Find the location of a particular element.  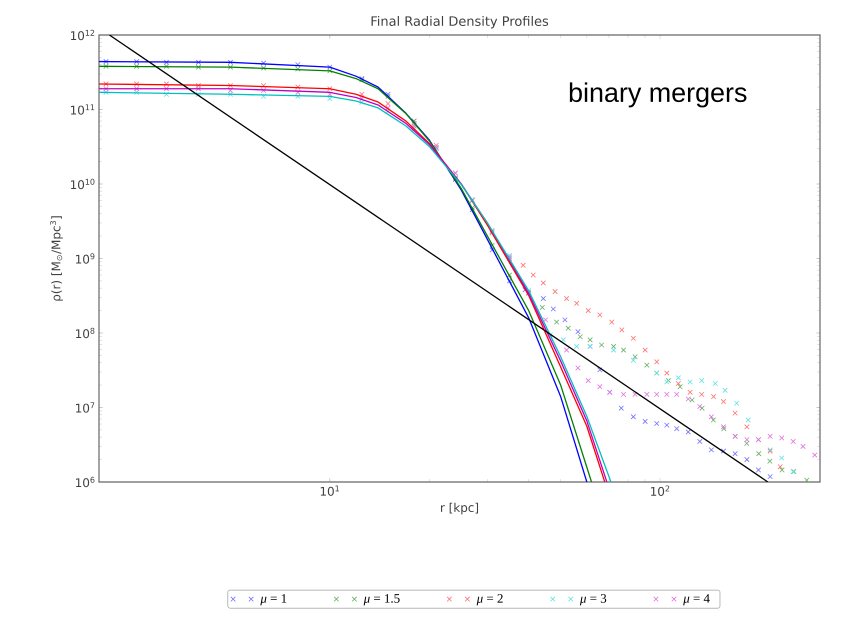

legend-label: μ = 1 is located at coordinates (273, 600).